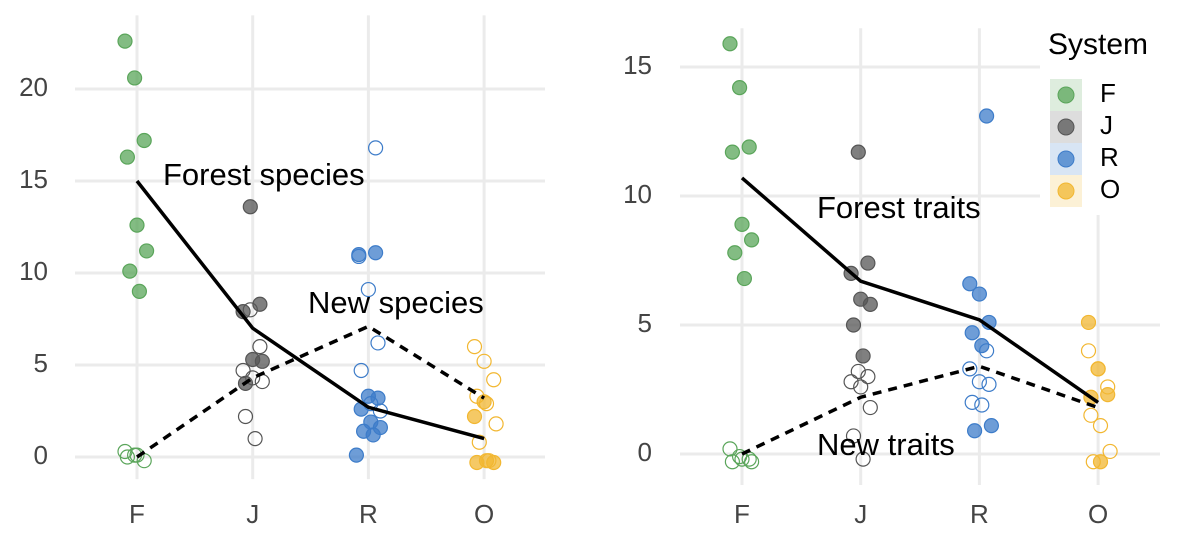 This screenshot has height=543, width=1200. Describe the element at coordinates (264, 174) in the screenshot. I see `annotation: Forest species` at that location.